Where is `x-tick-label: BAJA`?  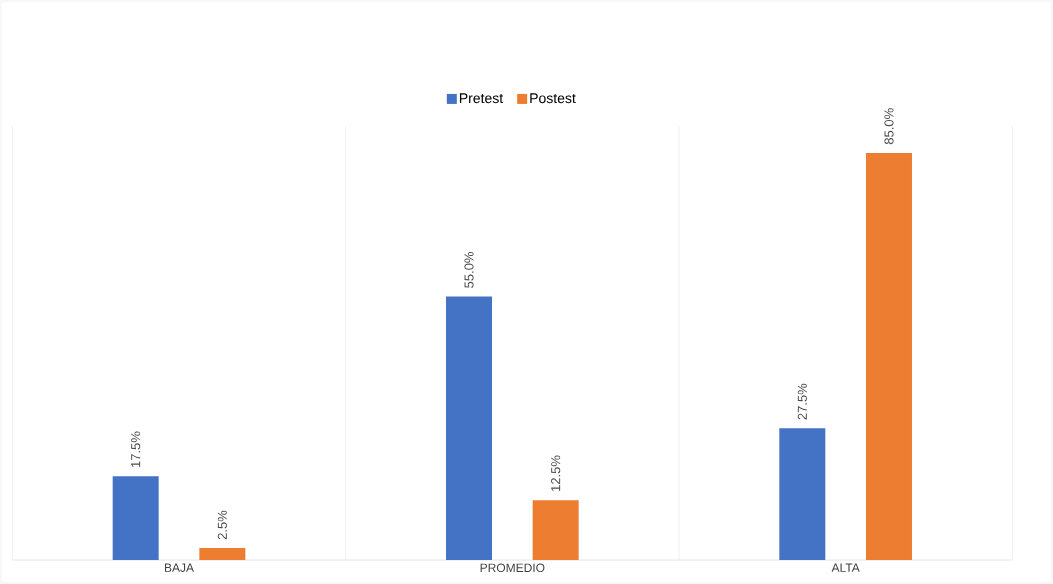 x-tick-label: BAJA is located at coordinates (179, 567).